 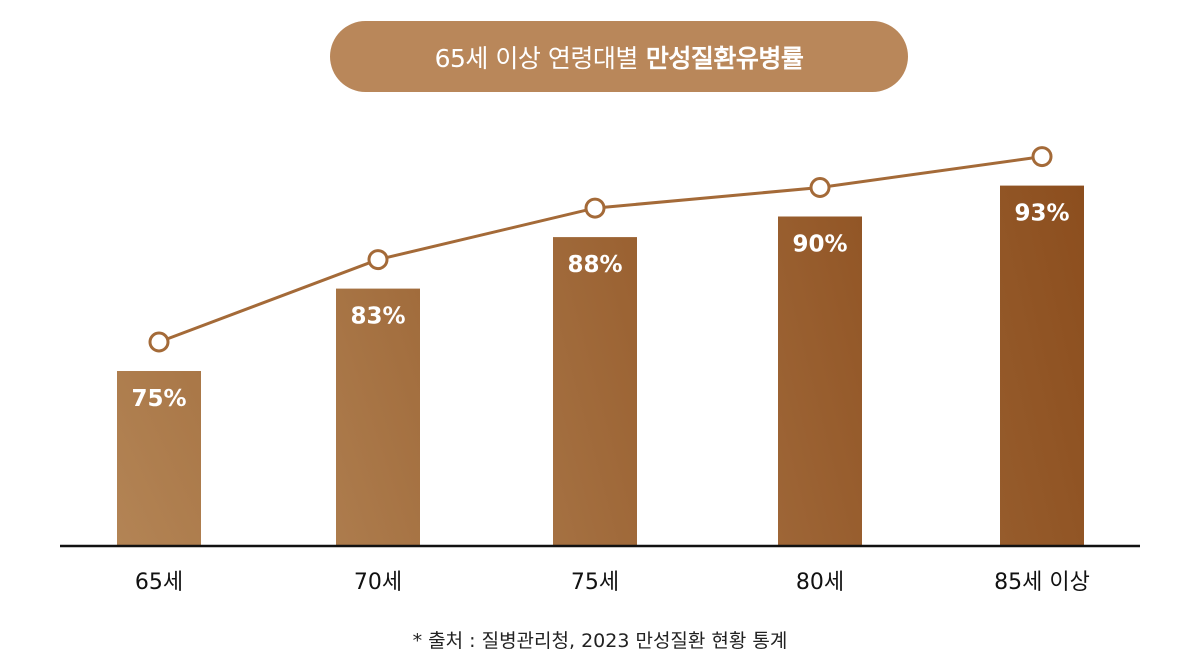 I want to click on bar-value-label-4: 93%, so click(x=1041, y=214).